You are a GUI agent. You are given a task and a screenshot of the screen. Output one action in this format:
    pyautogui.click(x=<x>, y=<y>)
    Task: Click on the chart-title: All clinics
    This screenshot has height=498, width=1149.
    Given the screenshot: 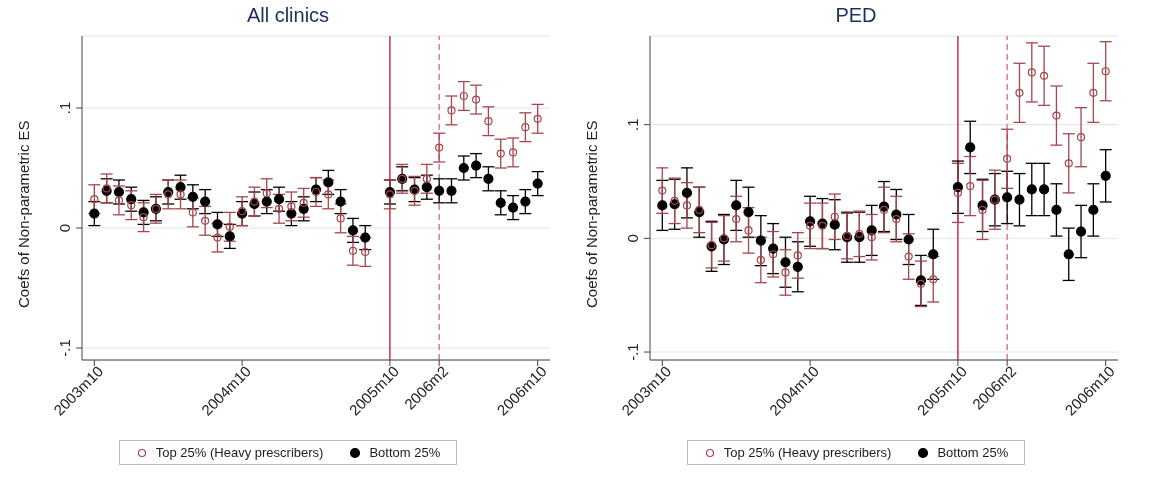 What is the action you would take?
    pyautogui.click(x=288, y=15)
    